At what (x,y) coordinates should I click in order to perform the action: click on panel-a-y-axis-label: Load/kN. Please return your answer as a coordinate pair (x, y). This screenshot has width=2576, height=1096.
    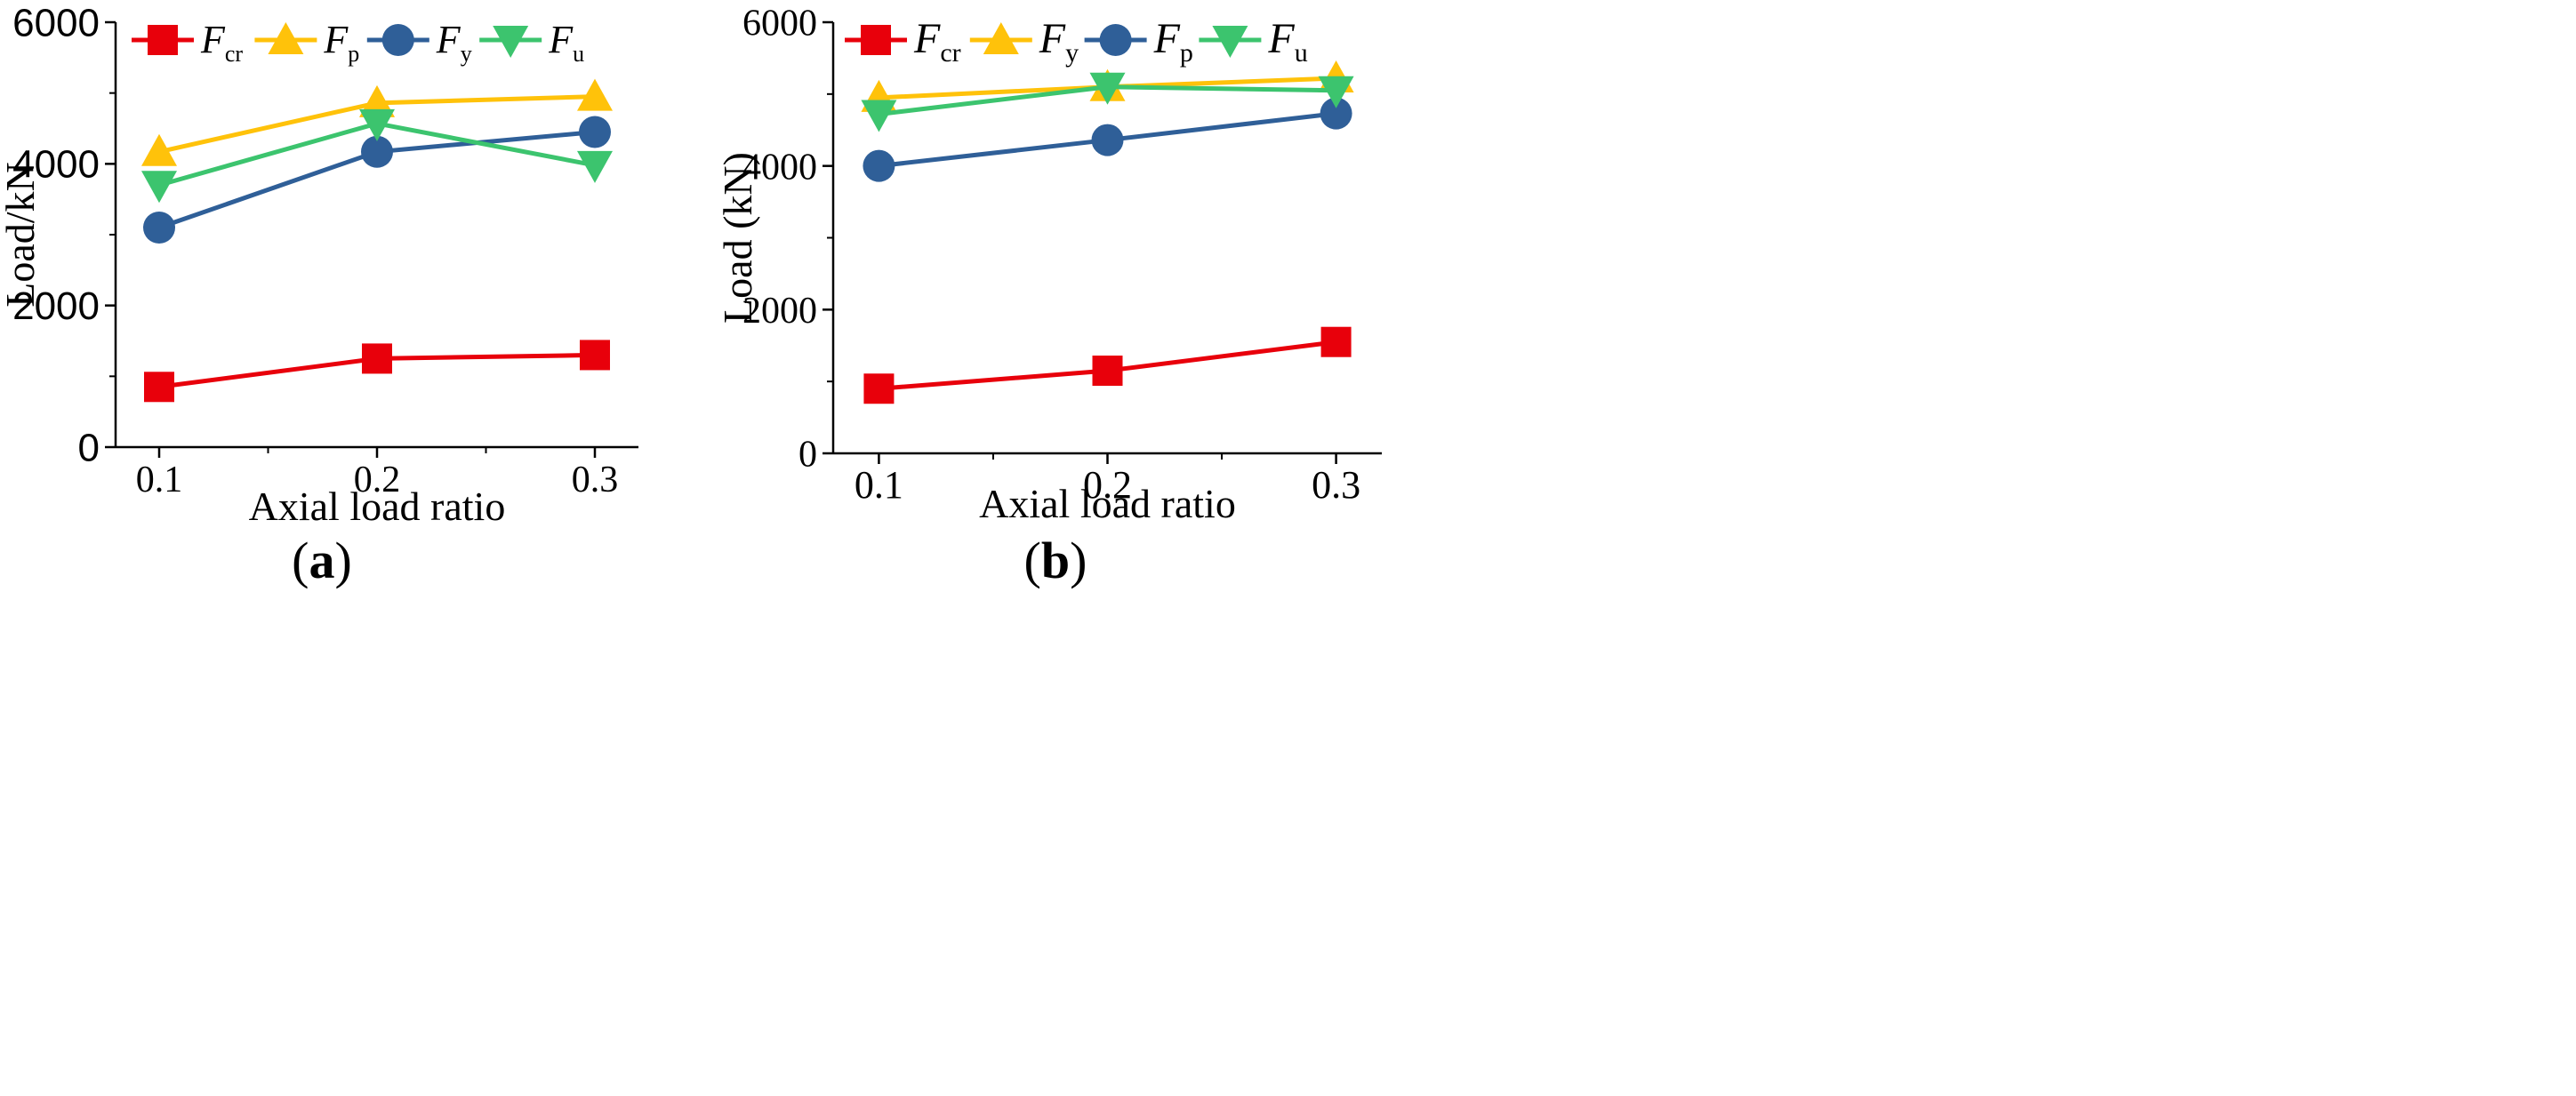
    Looking at the image, I should click on (21, 235).